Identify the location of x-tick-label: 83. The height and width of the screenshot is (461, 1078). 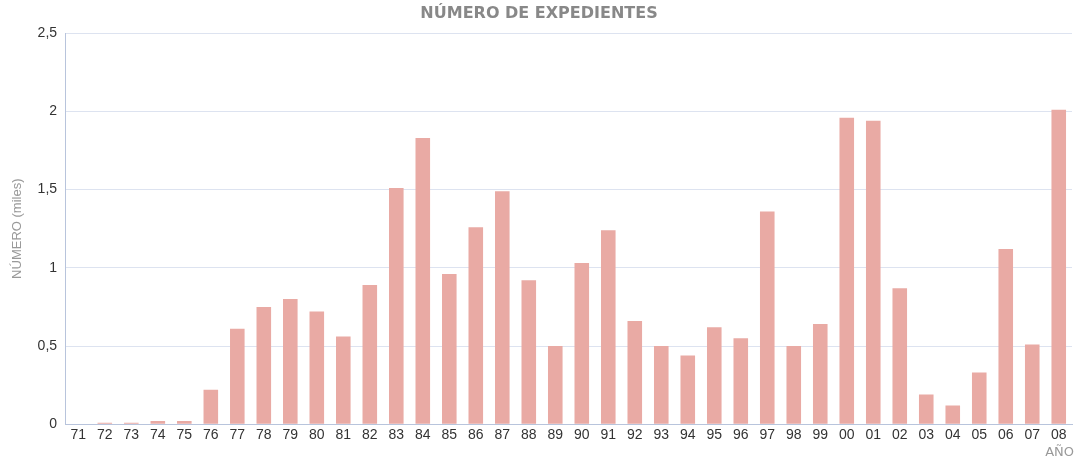
(396, 434).